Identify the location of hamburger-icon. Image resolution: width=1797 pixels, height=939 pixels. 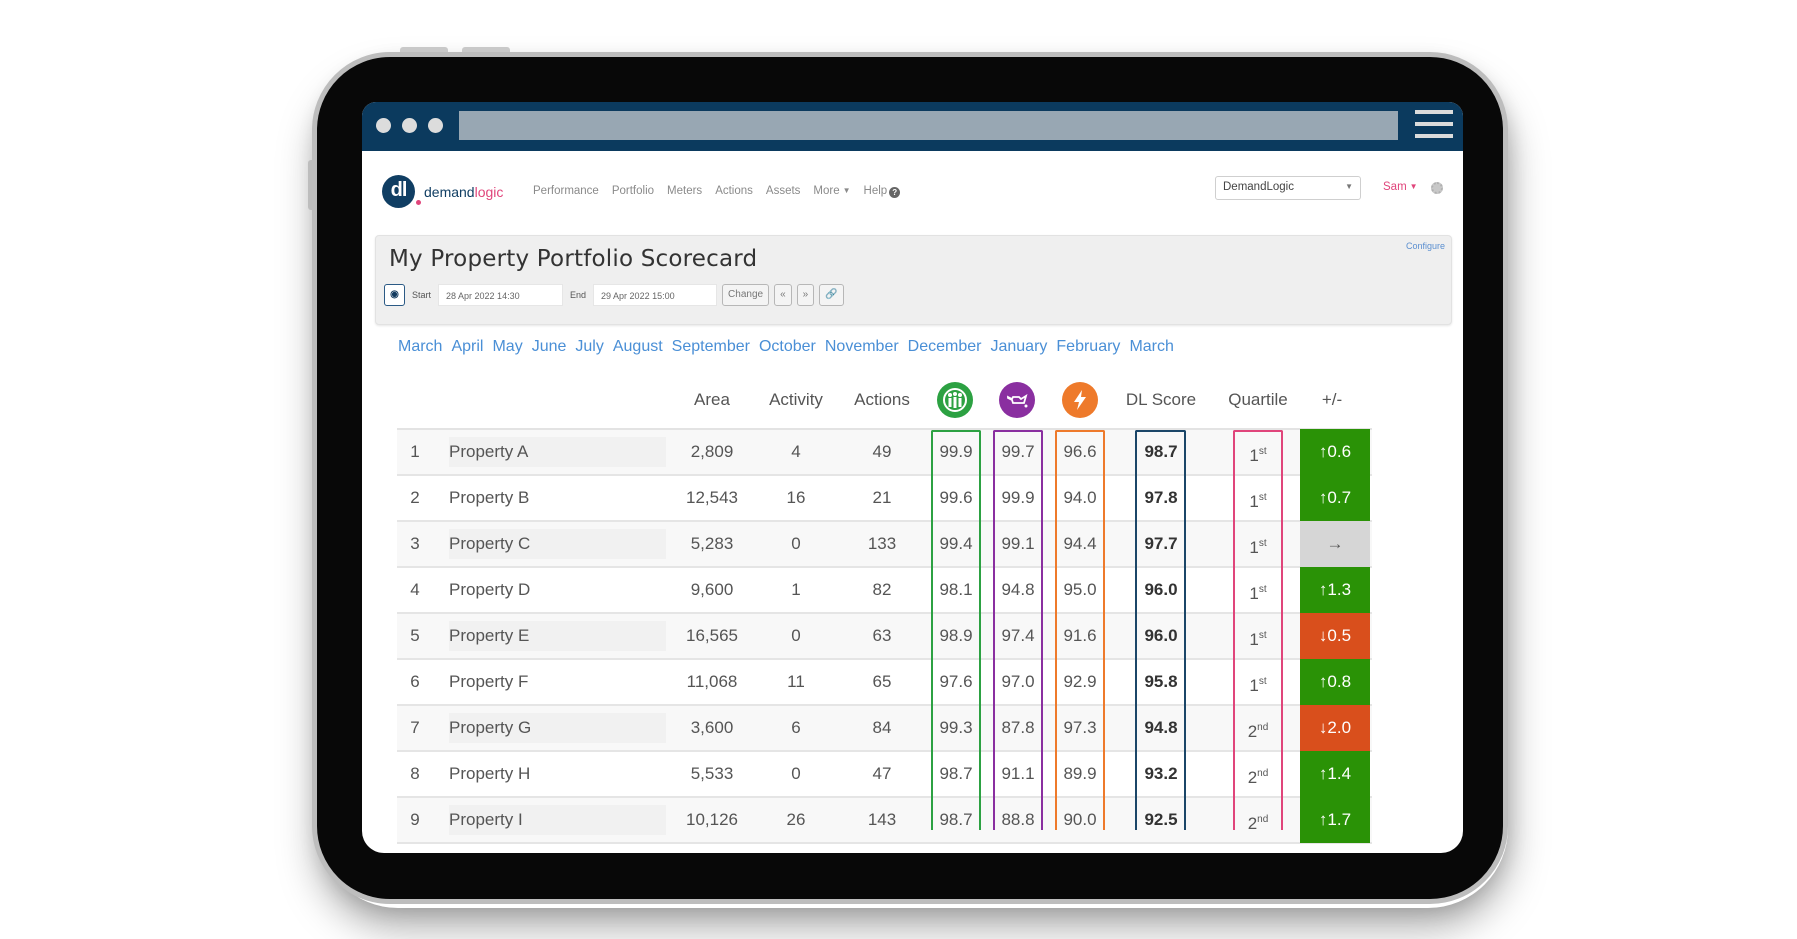
(1434, 125).